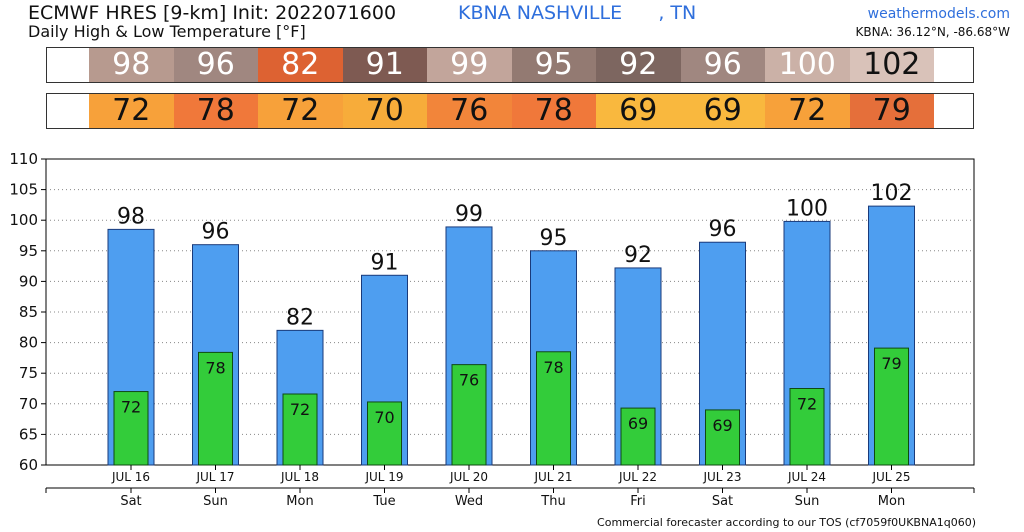  I want to click on high-strip-cell: 82, so click(300, 65).